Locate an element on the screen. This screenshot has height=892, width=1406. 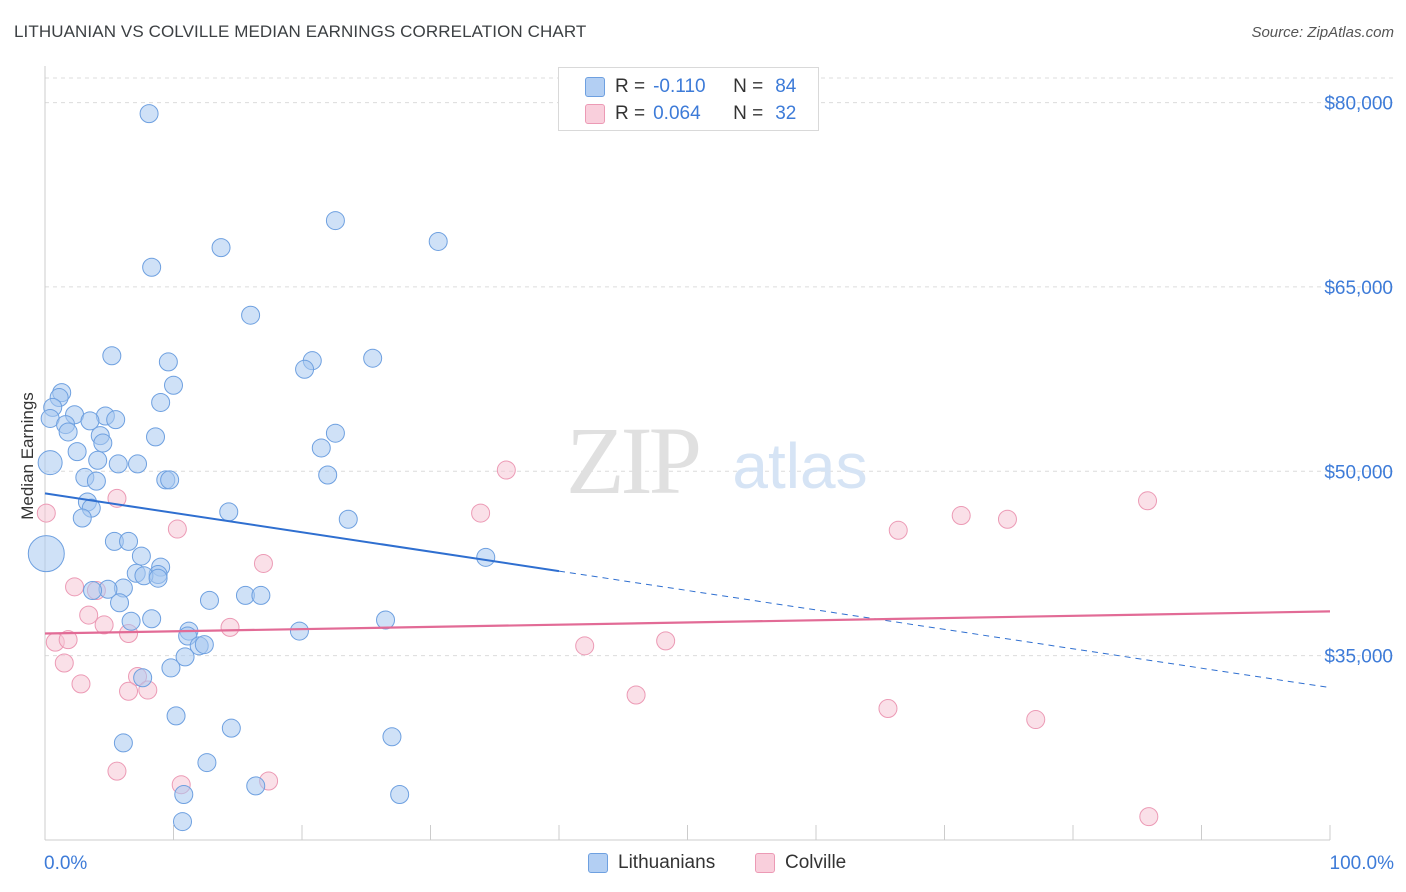
watermark-zip: ZIP is located at coordinates (632, 460).